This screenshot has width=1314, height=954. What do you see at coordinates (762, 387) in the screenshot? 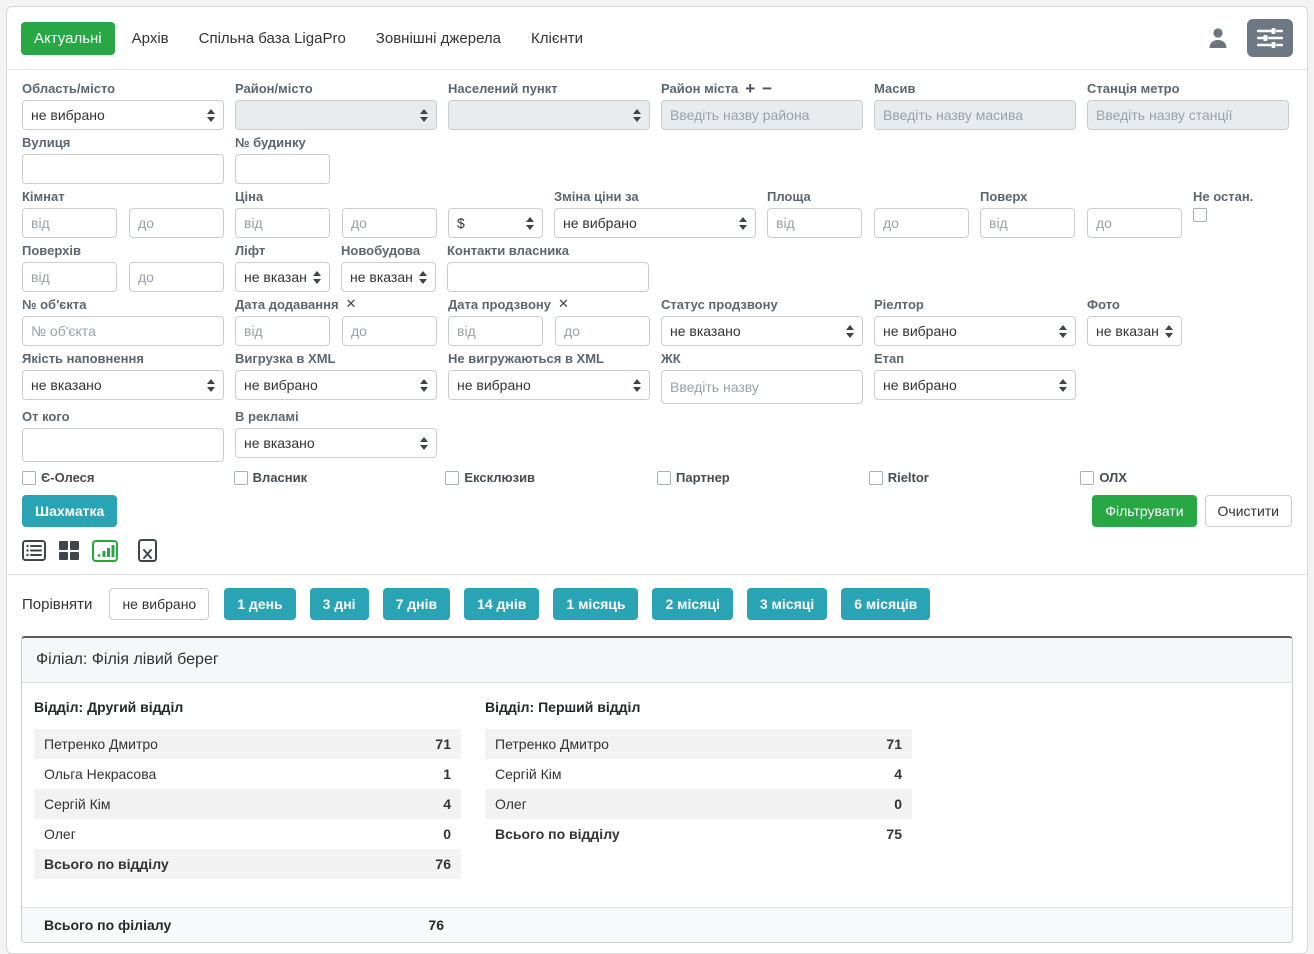
I see `zhk-input` at bounding box center [762, 387].